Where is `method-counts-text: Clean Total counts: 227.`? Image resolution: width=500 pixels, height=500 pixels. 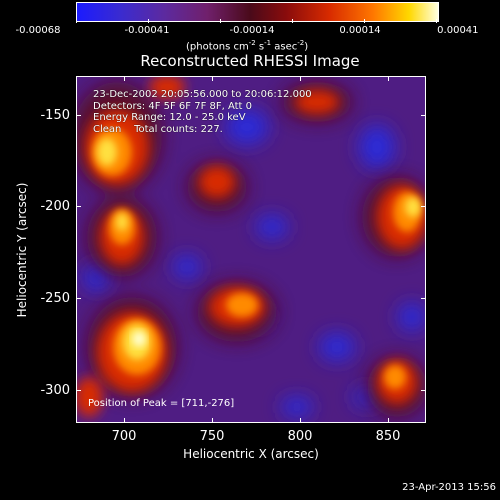 method-counts-text: Clean Total counts: 227. is located at coordinates (158, 129).